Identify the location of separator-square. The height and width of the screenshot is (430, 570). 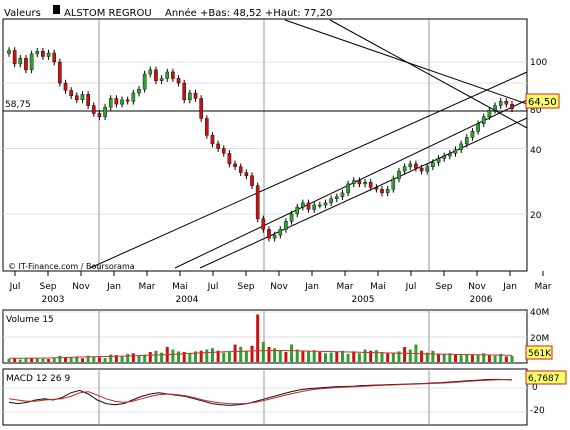
(56, 9).